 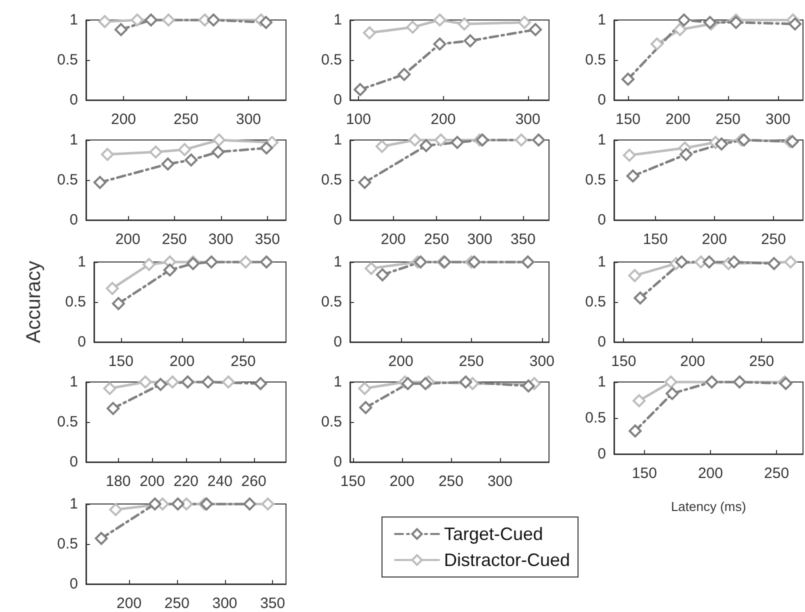 I want to click on x-tick-label: 100, so click(x=358, y=119).